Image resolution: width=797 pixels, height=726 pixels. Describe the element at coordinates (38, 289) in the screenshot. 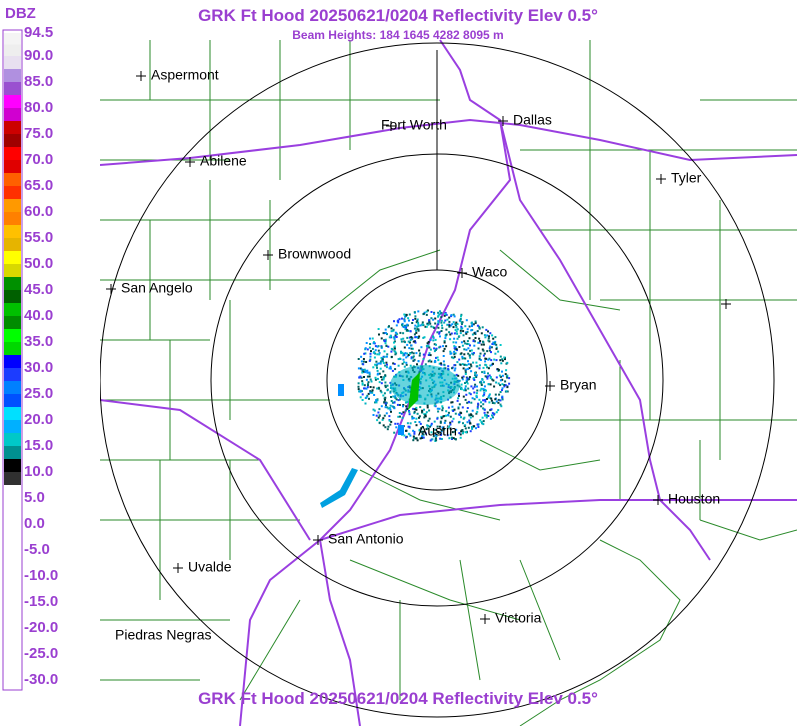

I see `legend-label: 45.0` at that location.